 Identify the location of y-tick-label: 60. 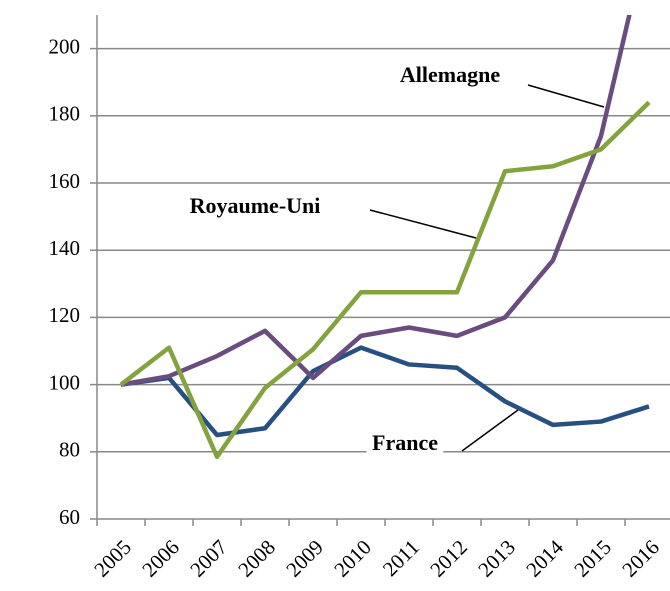
(69, 517).